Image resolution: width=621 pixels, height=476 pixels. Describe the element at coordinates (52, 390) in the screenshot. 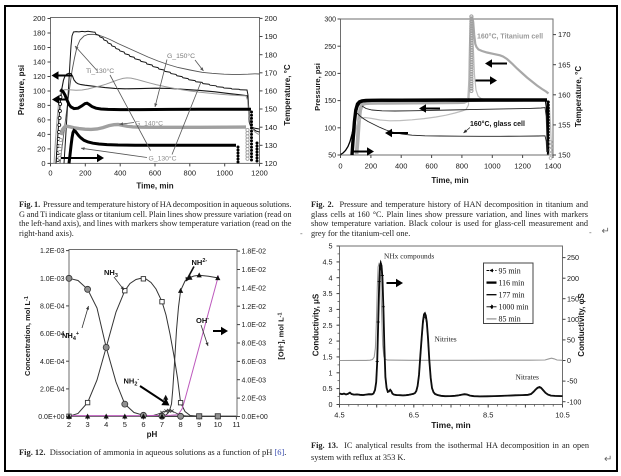

I see `svg-text: 2.0E-04` at that location.